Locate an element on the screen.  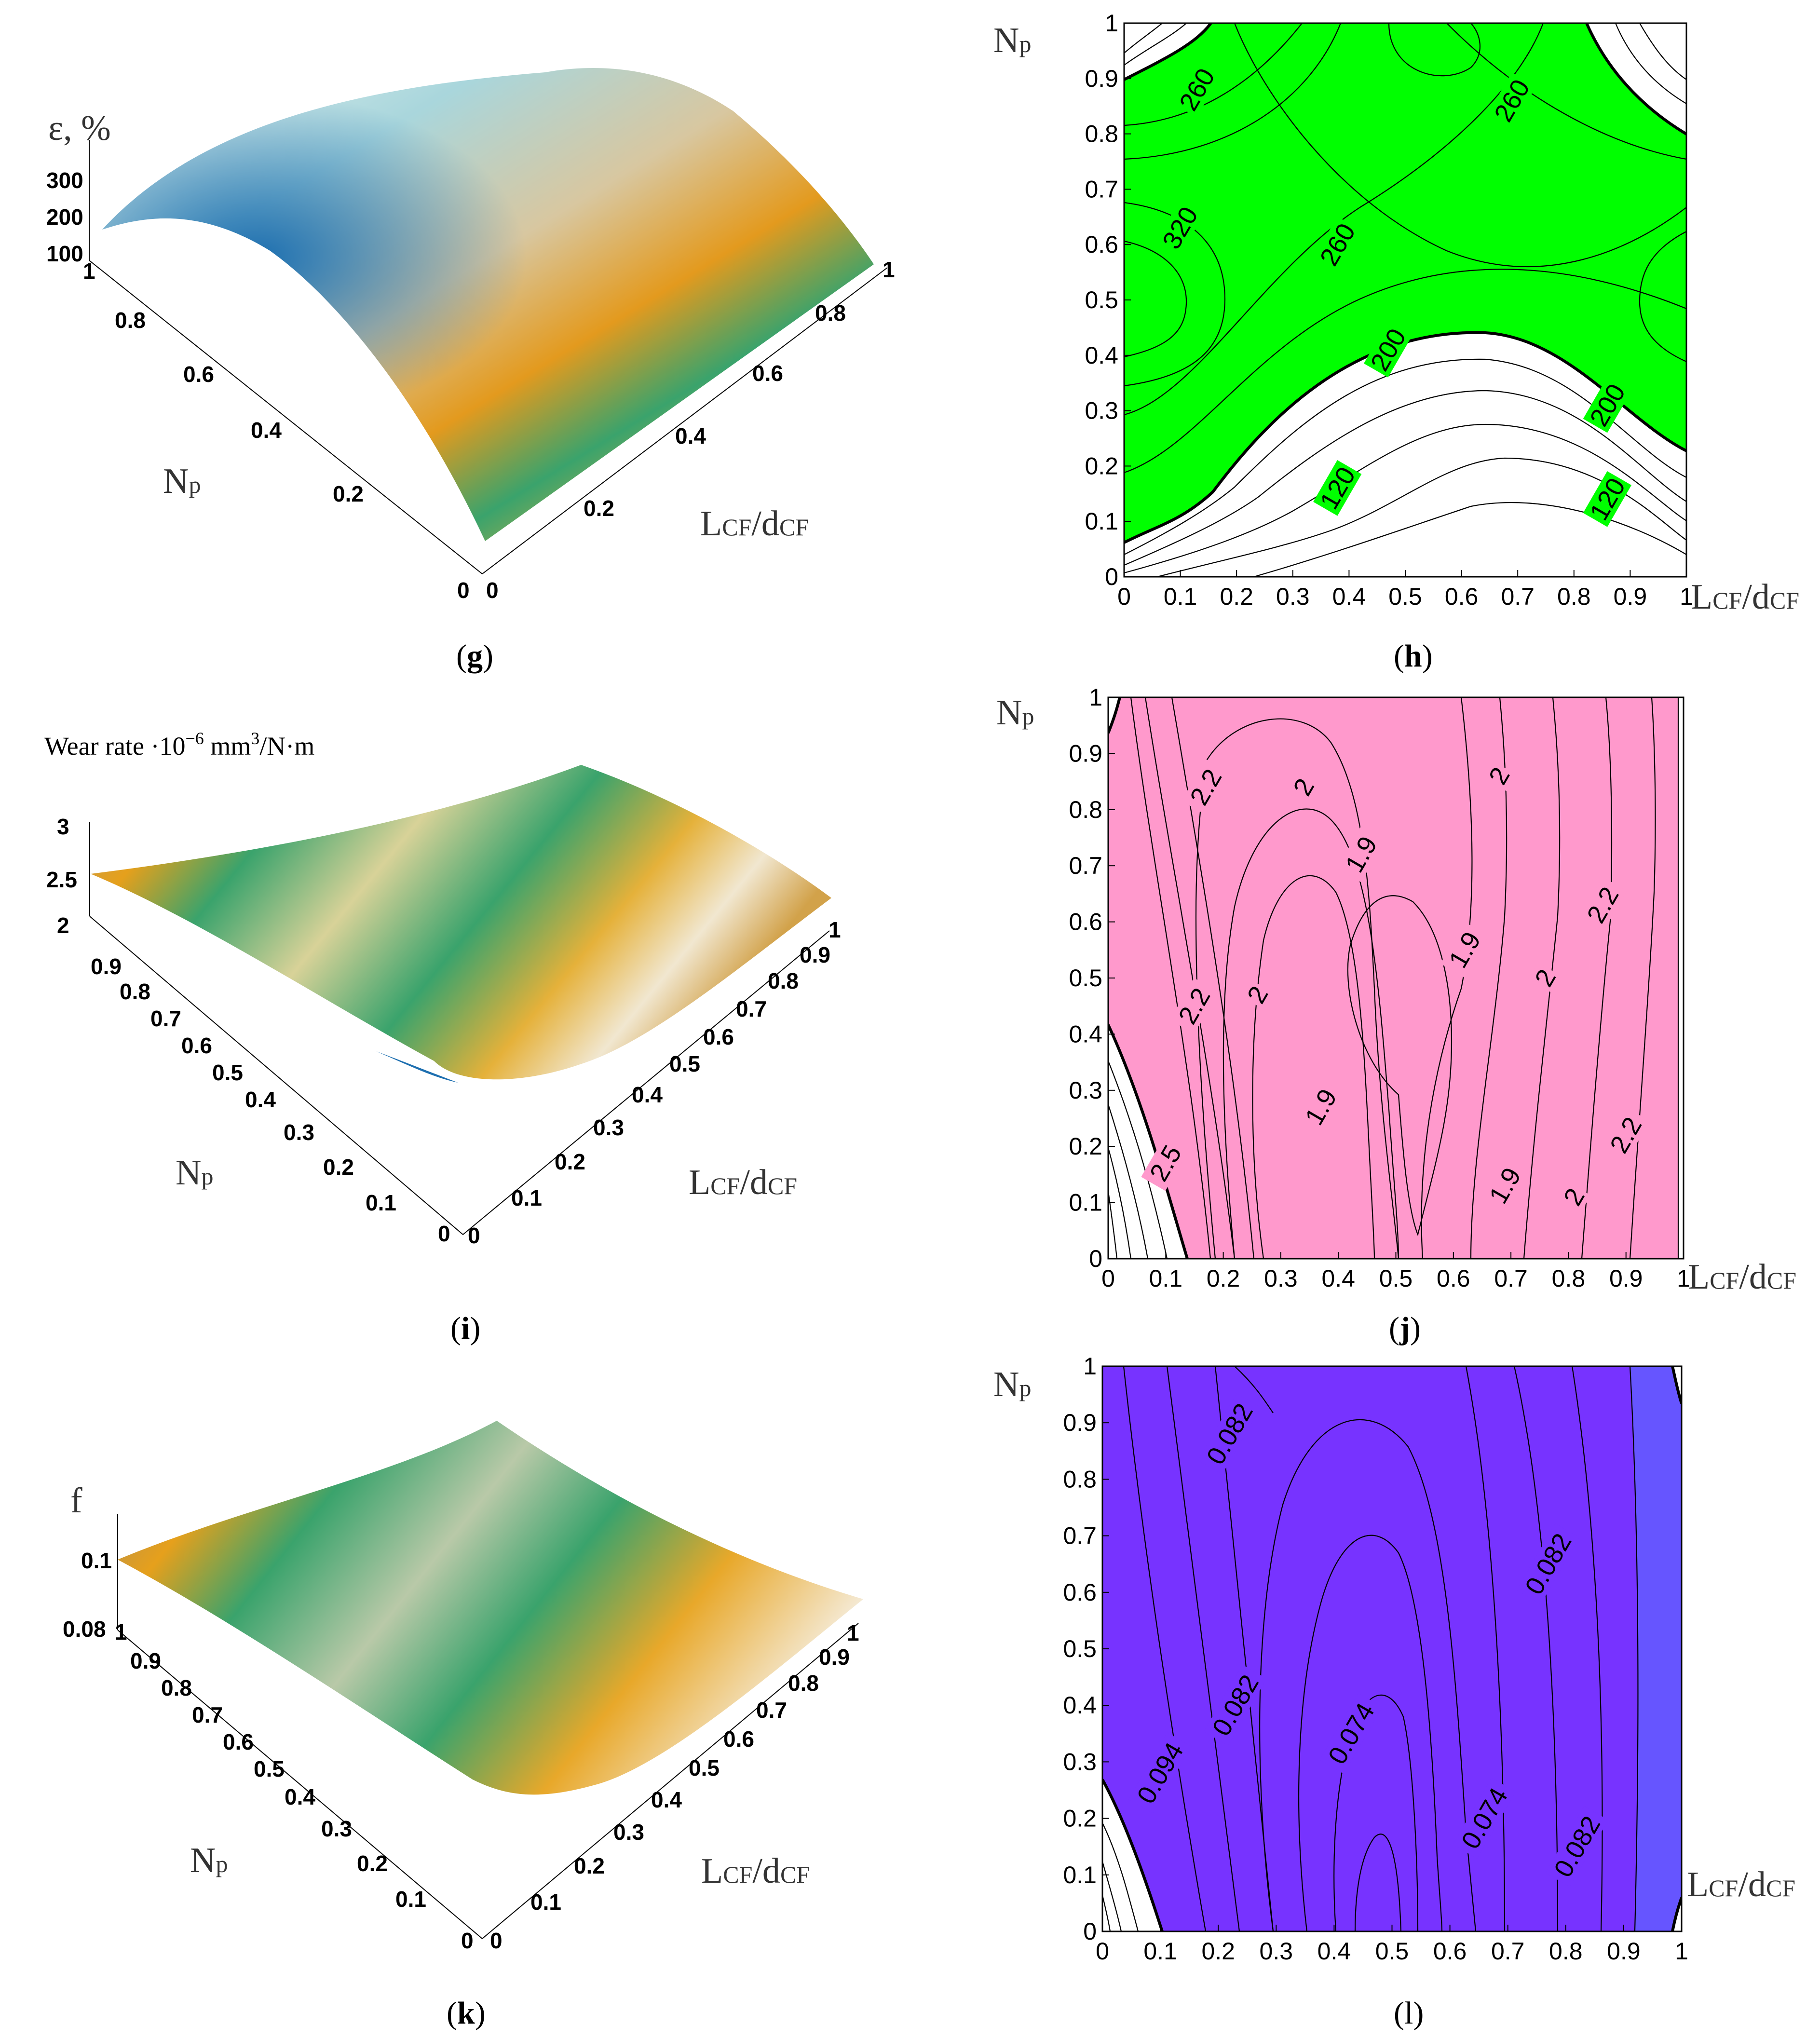
i-ztick-2: 2 is located at coordinates (63, 926).